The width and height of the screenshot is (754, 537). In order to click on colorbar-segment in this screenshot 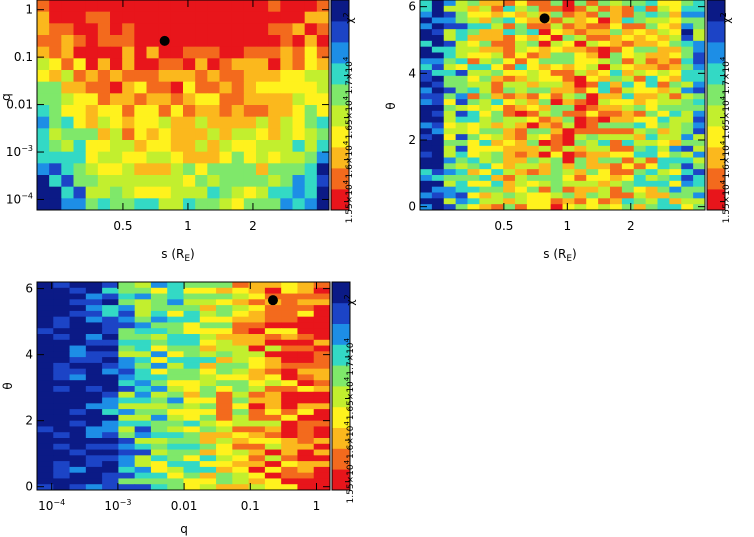, I will do `click(340, 137)`.